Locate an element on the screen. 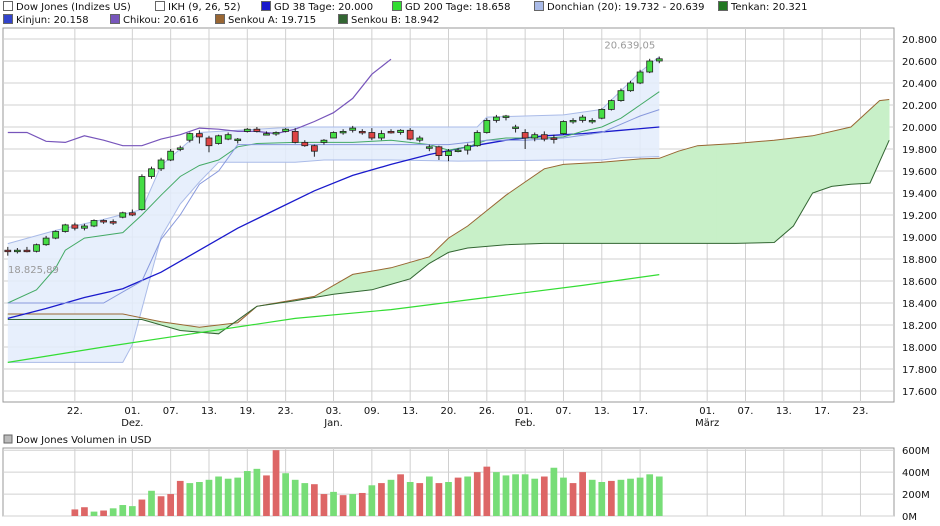 The image size is (940, 526). x-tick-label: 13. is located at coordinates (784, 411).